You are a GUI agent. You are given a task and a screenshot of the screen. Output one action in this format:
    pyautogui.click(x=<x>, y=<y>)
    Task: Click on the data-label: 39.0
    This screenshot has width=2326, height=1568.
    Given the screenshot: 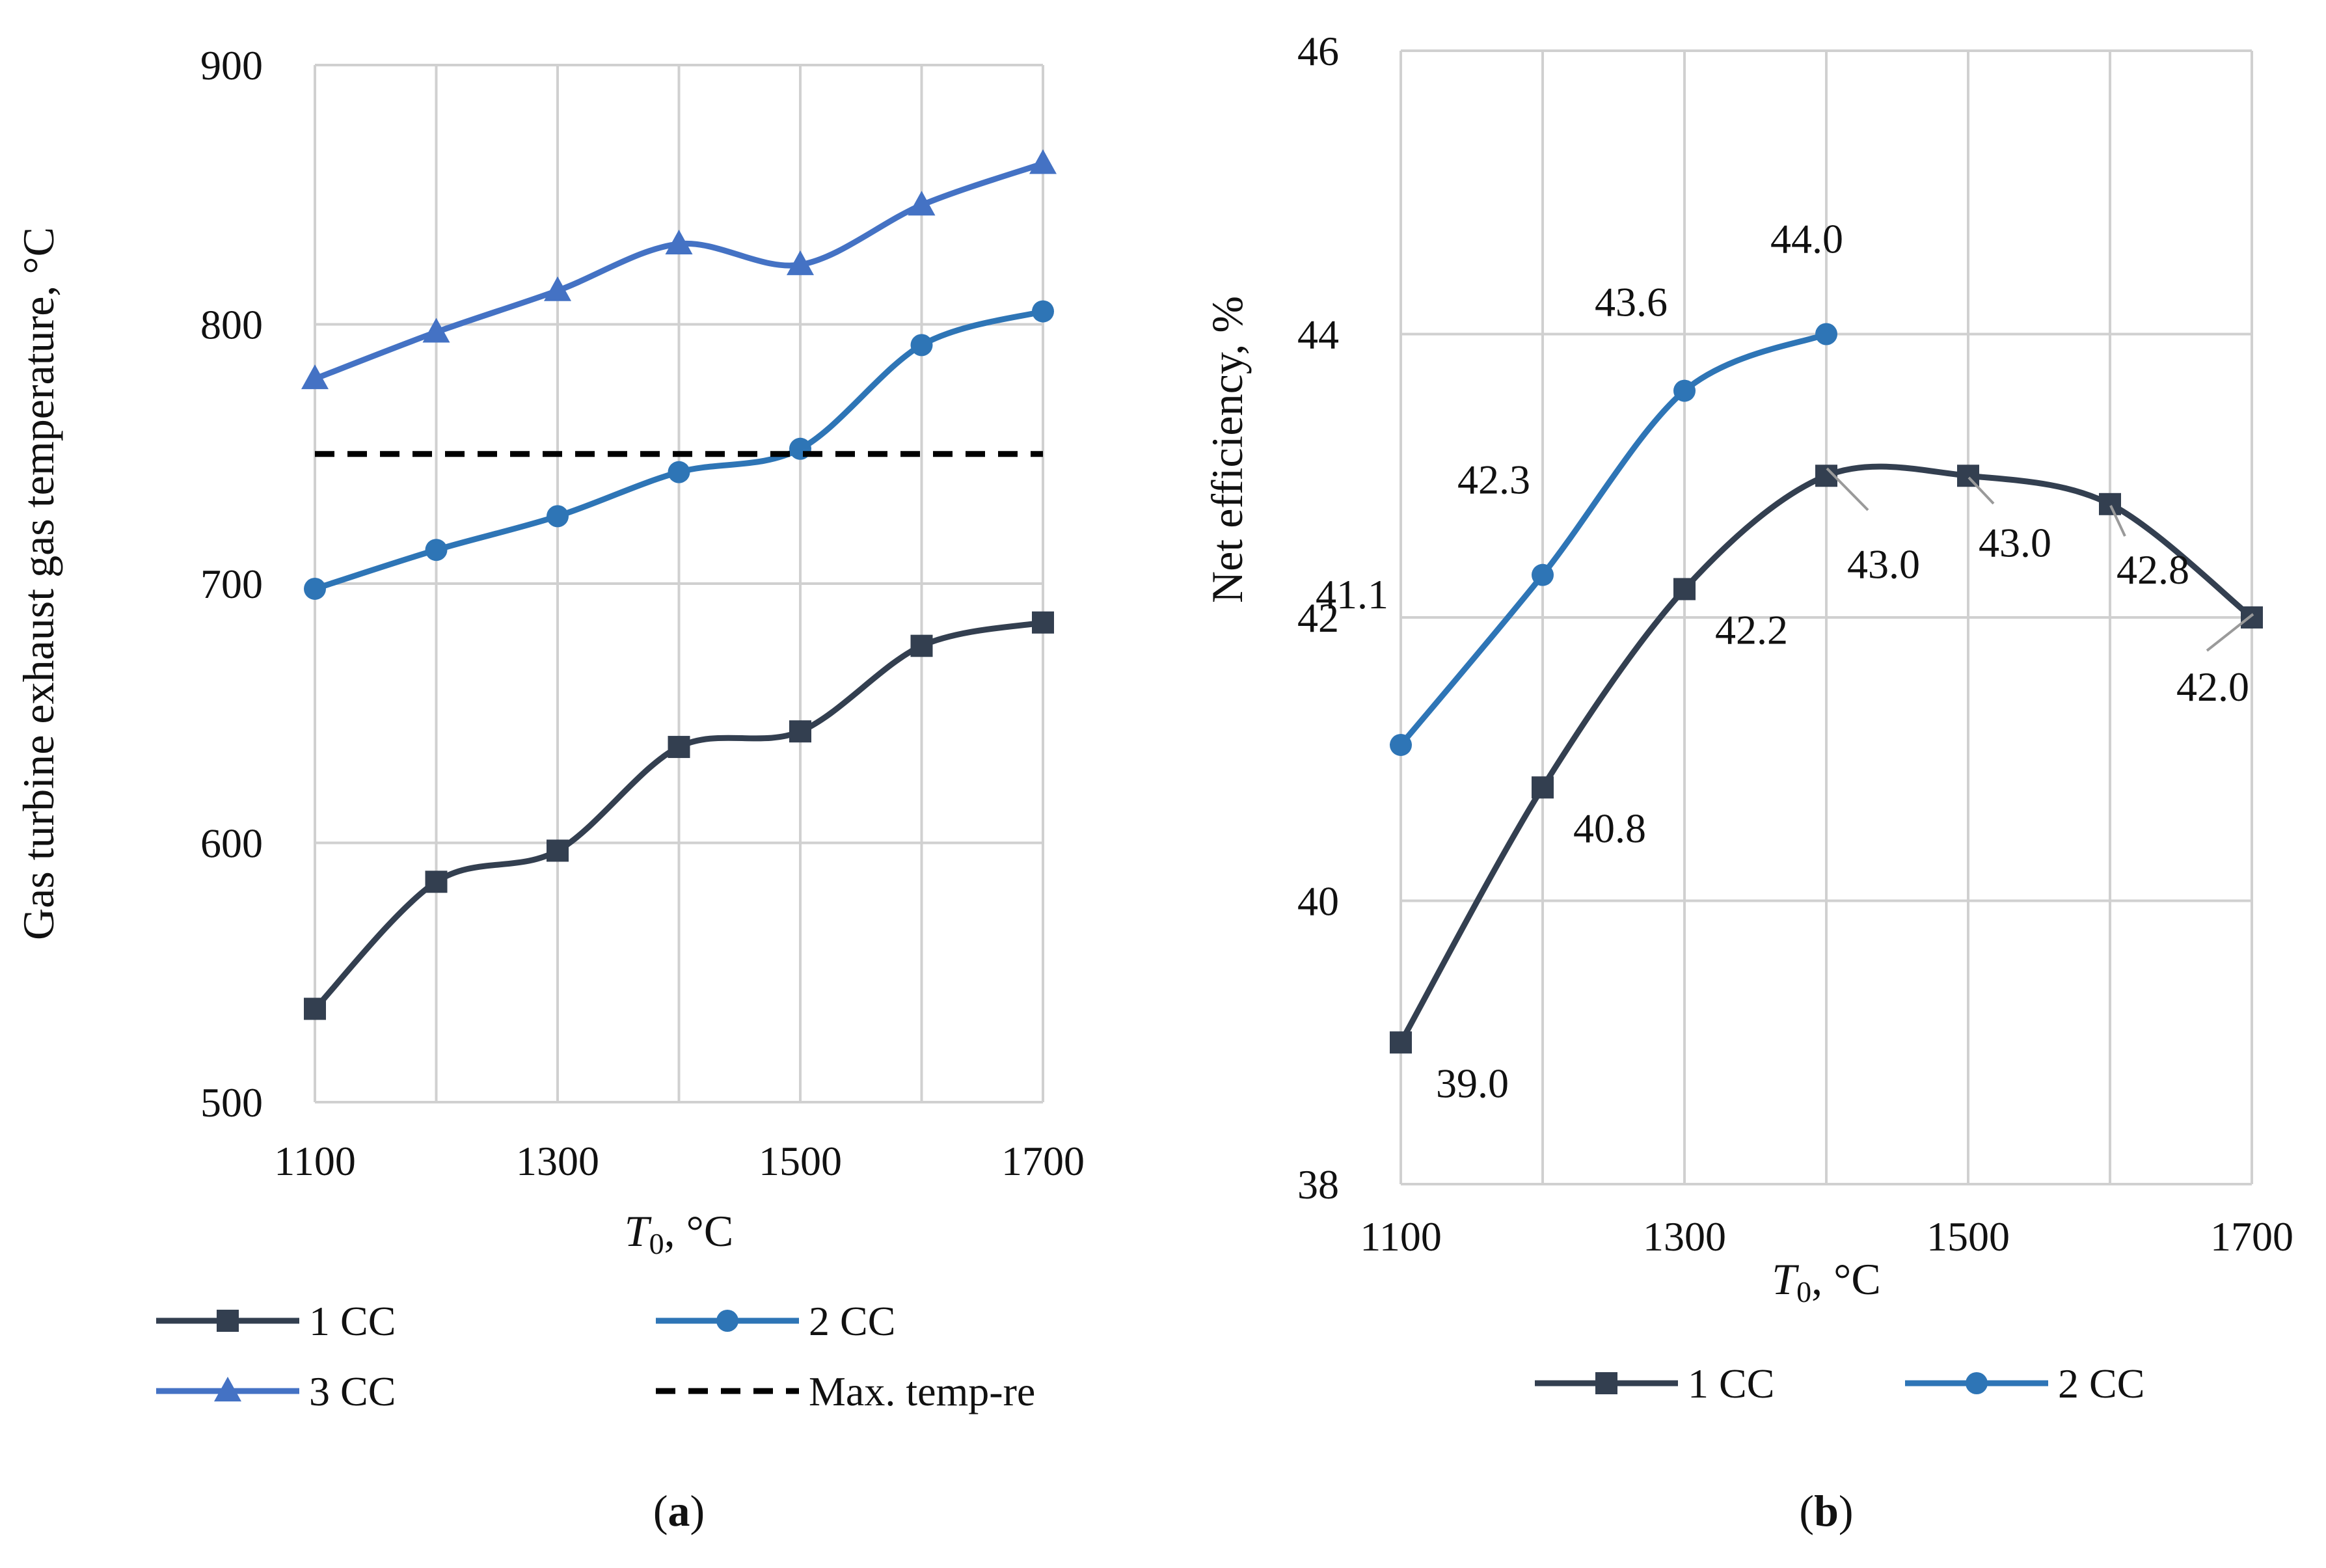 What is the action you would take?
    pyautogui.click(x=1472, y=1083)
    